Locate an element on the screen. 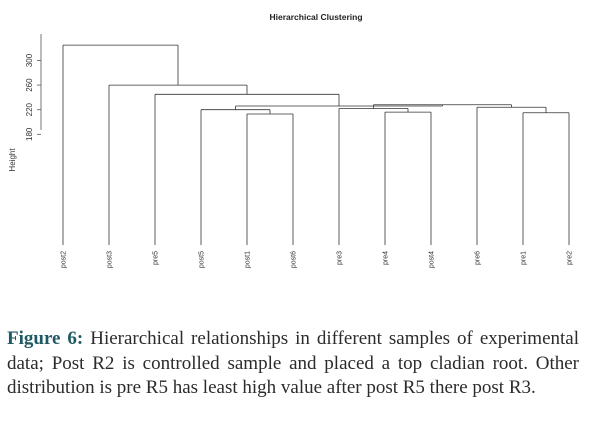 This screenshot has height=447, width=601. leaf-label: pre1 is located at coordinates (524, 258).